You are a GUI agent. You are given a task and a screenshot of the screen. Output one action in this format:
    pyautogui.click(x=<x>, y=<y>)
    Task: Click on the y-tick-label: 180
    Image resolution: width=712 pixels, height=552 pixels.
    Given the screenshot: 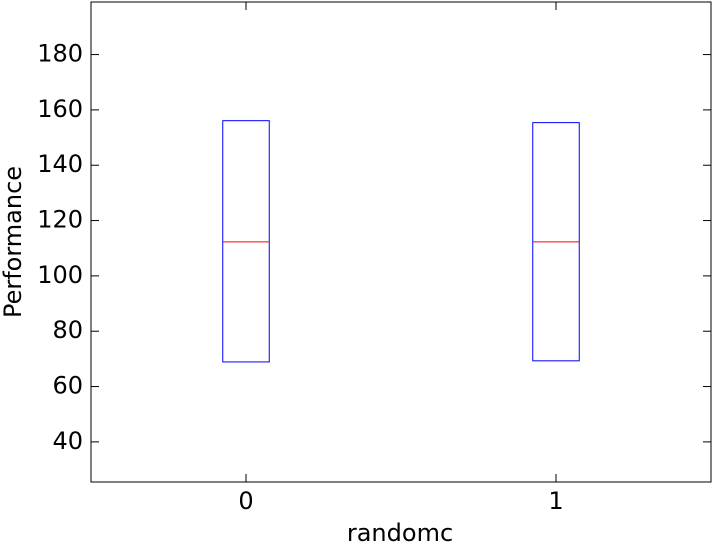 What is the action you would take?
    pyautogui.click(x=60, y=54)
    